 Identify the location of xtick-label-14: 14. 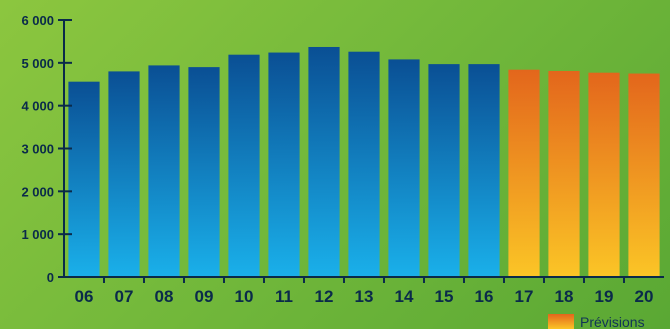
(404, 296).